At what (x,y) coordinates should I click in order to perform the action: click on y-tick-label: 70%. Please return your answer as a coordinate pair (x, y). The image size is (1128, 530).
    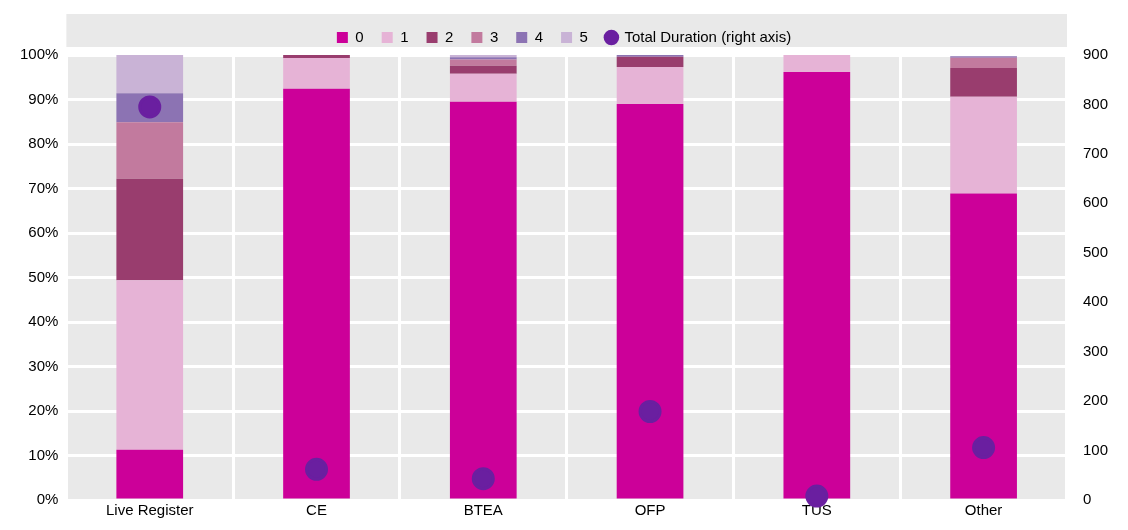
    Looking at the image, I should click on (43, 187).